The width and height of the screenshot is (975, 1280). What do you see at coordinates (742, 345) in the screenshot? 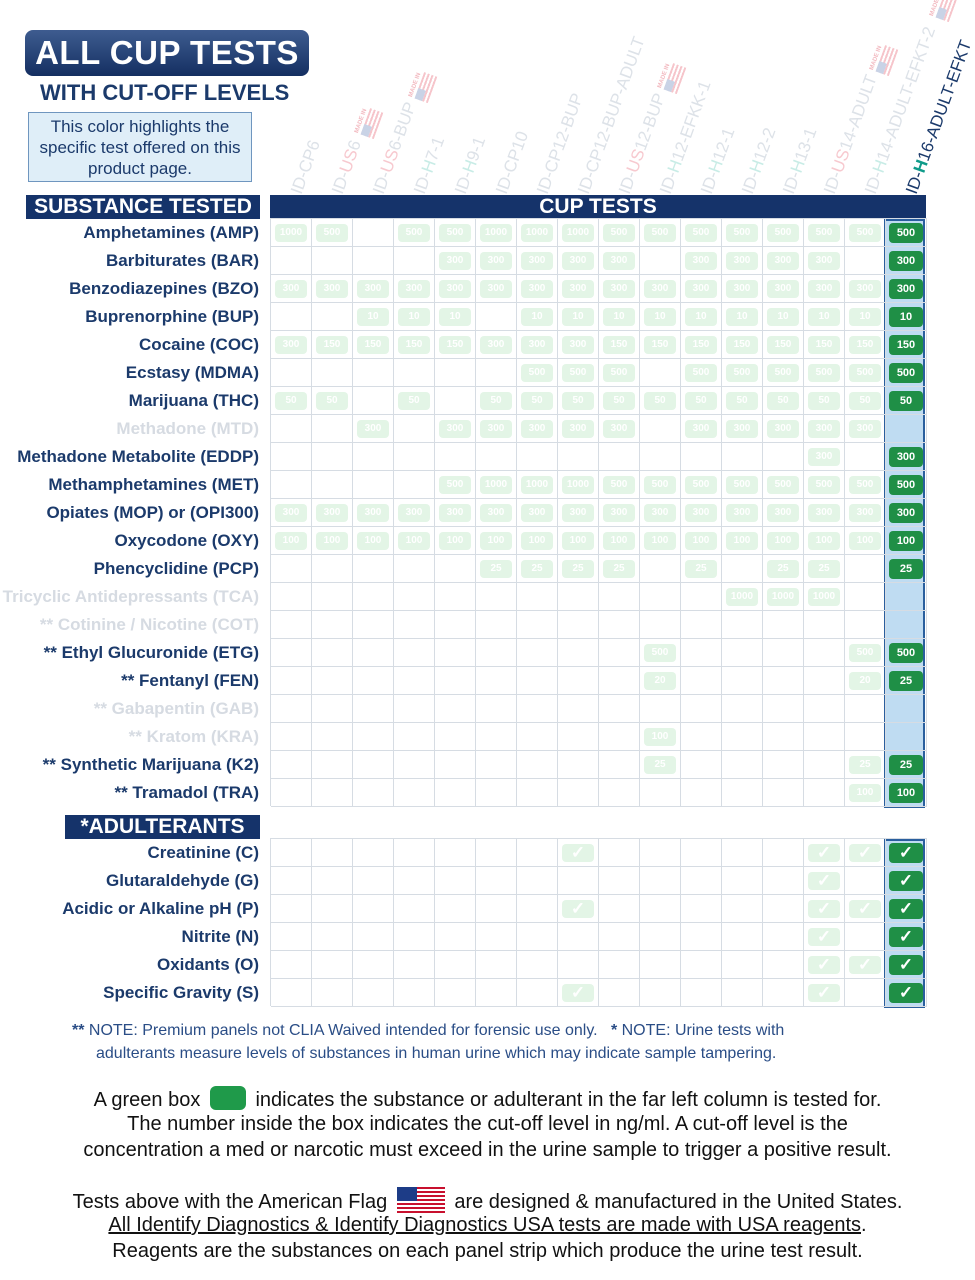
I see `cutoff-value: 150` at bounding box center [742, 345].